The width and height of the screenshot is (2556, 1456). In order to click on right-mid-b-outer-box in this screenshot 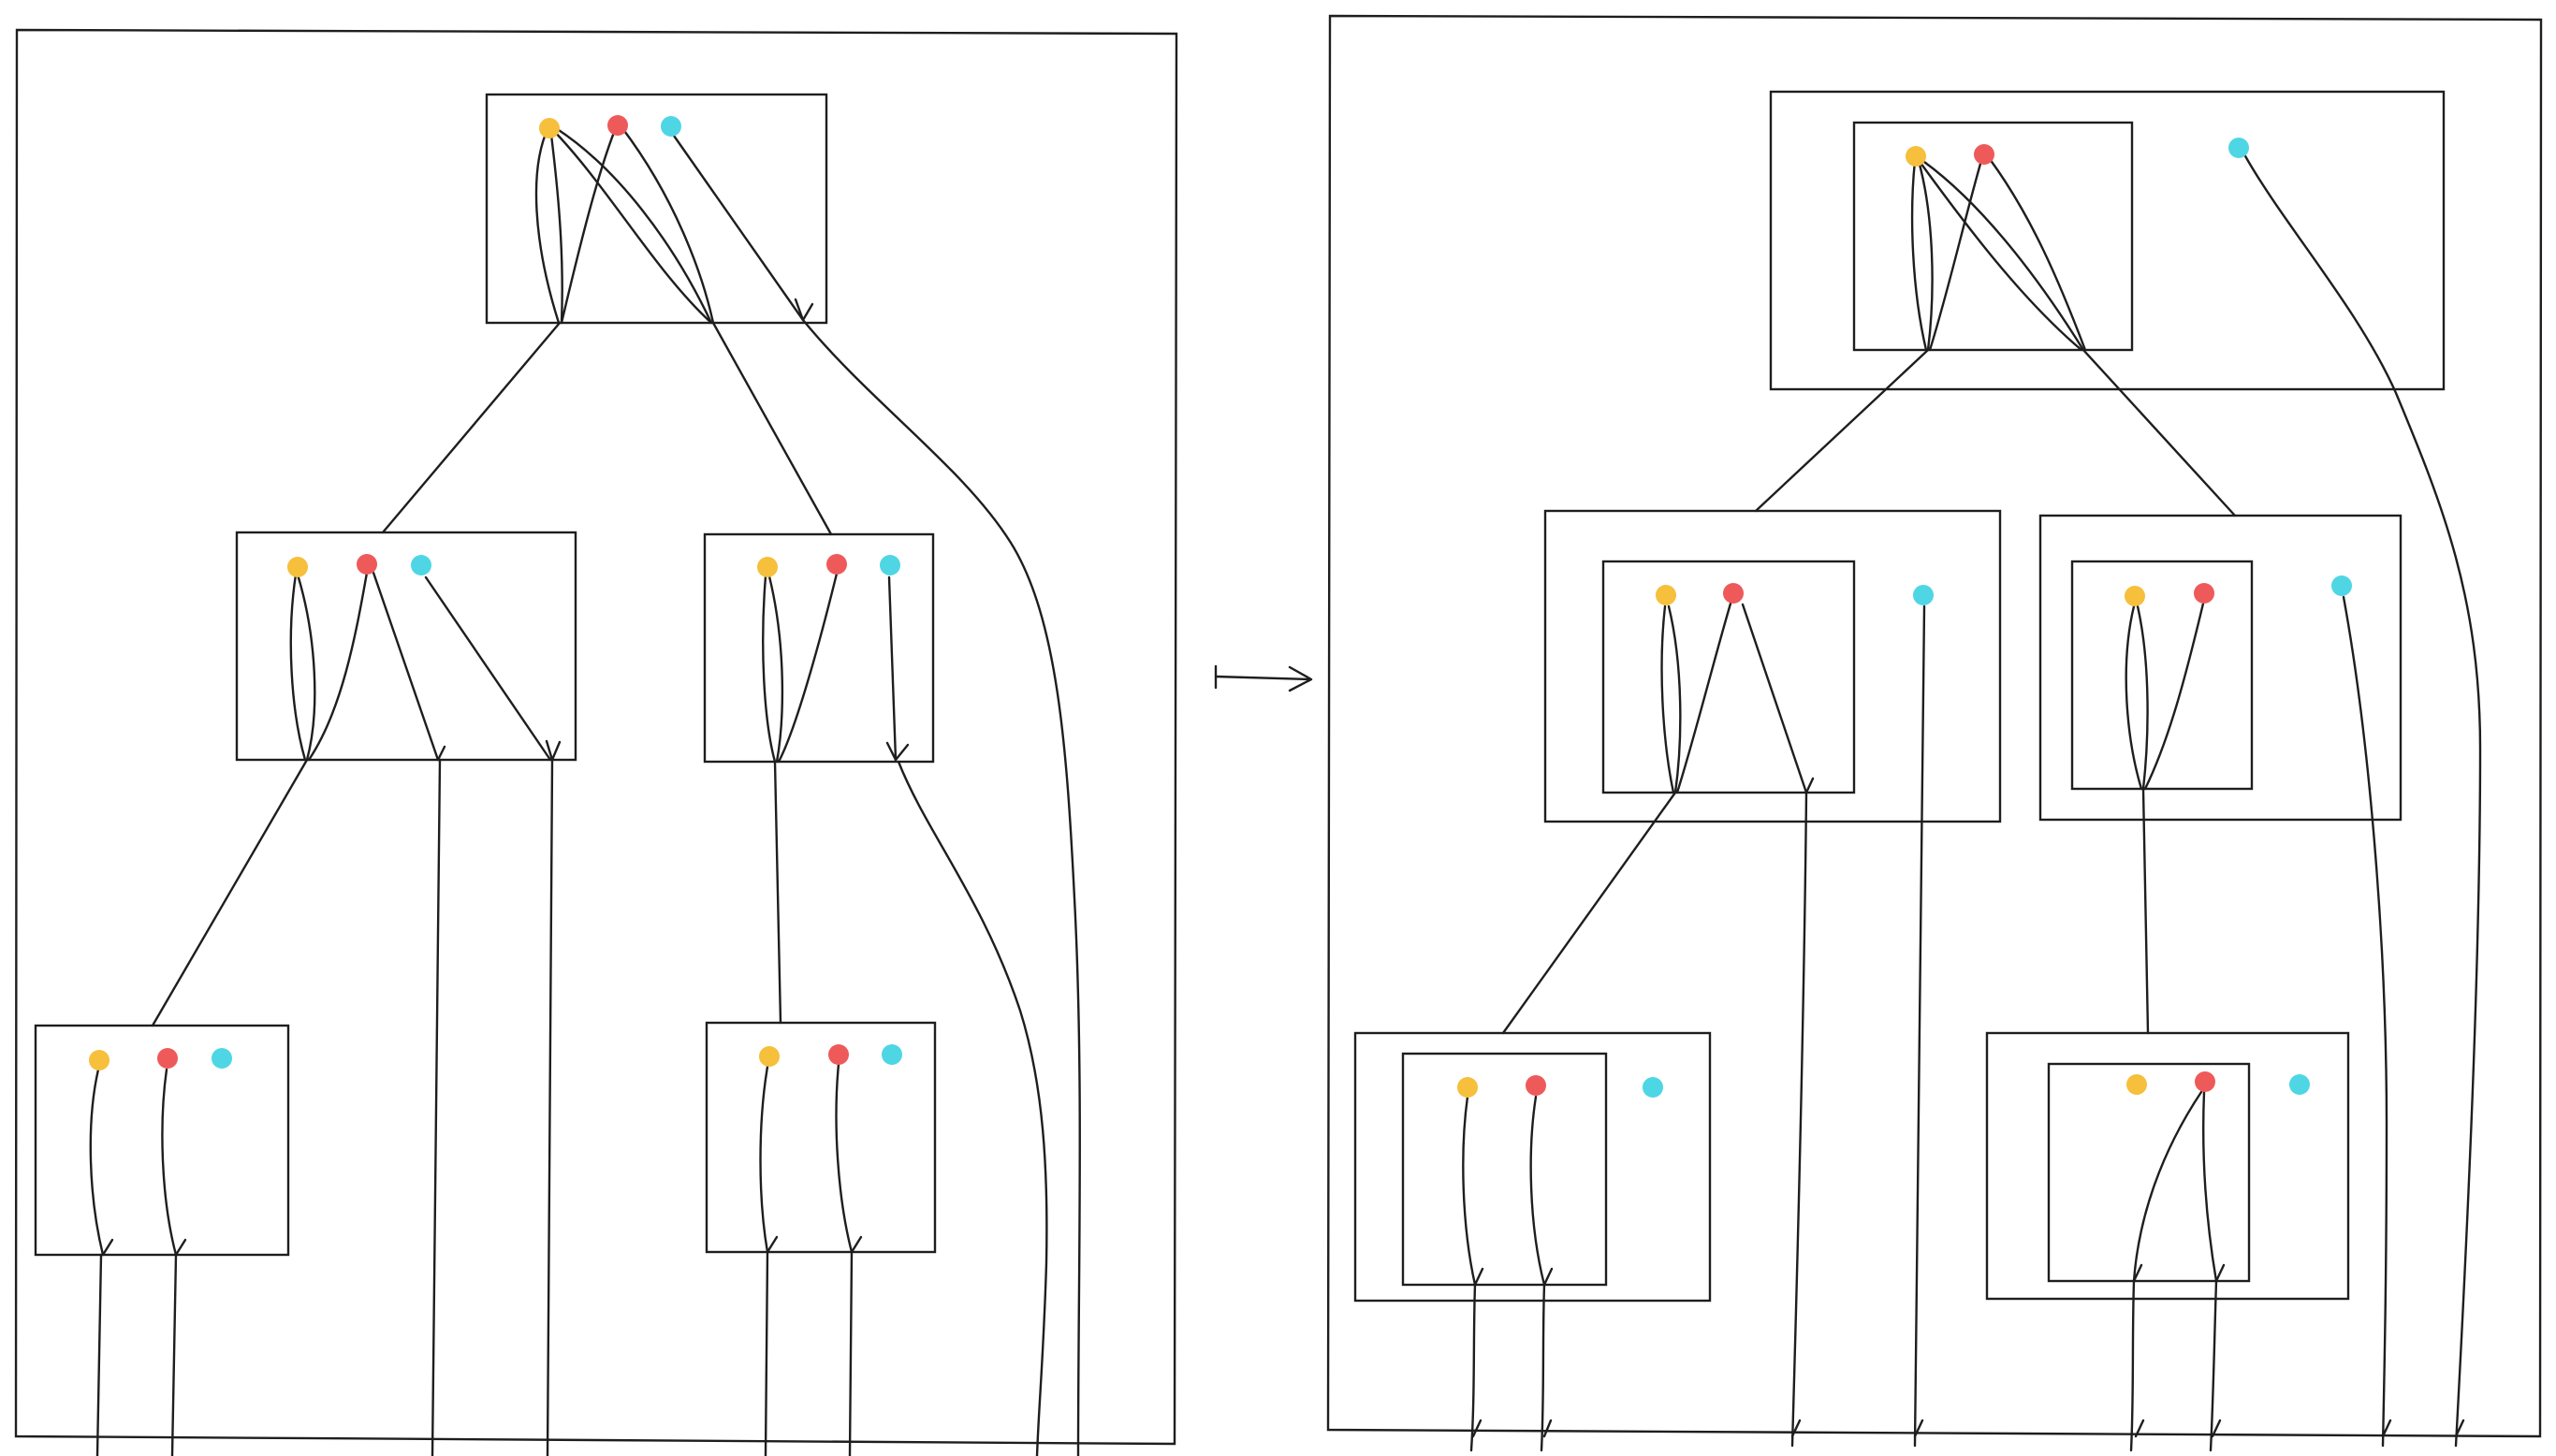, I will do `click(2220, 668)`.